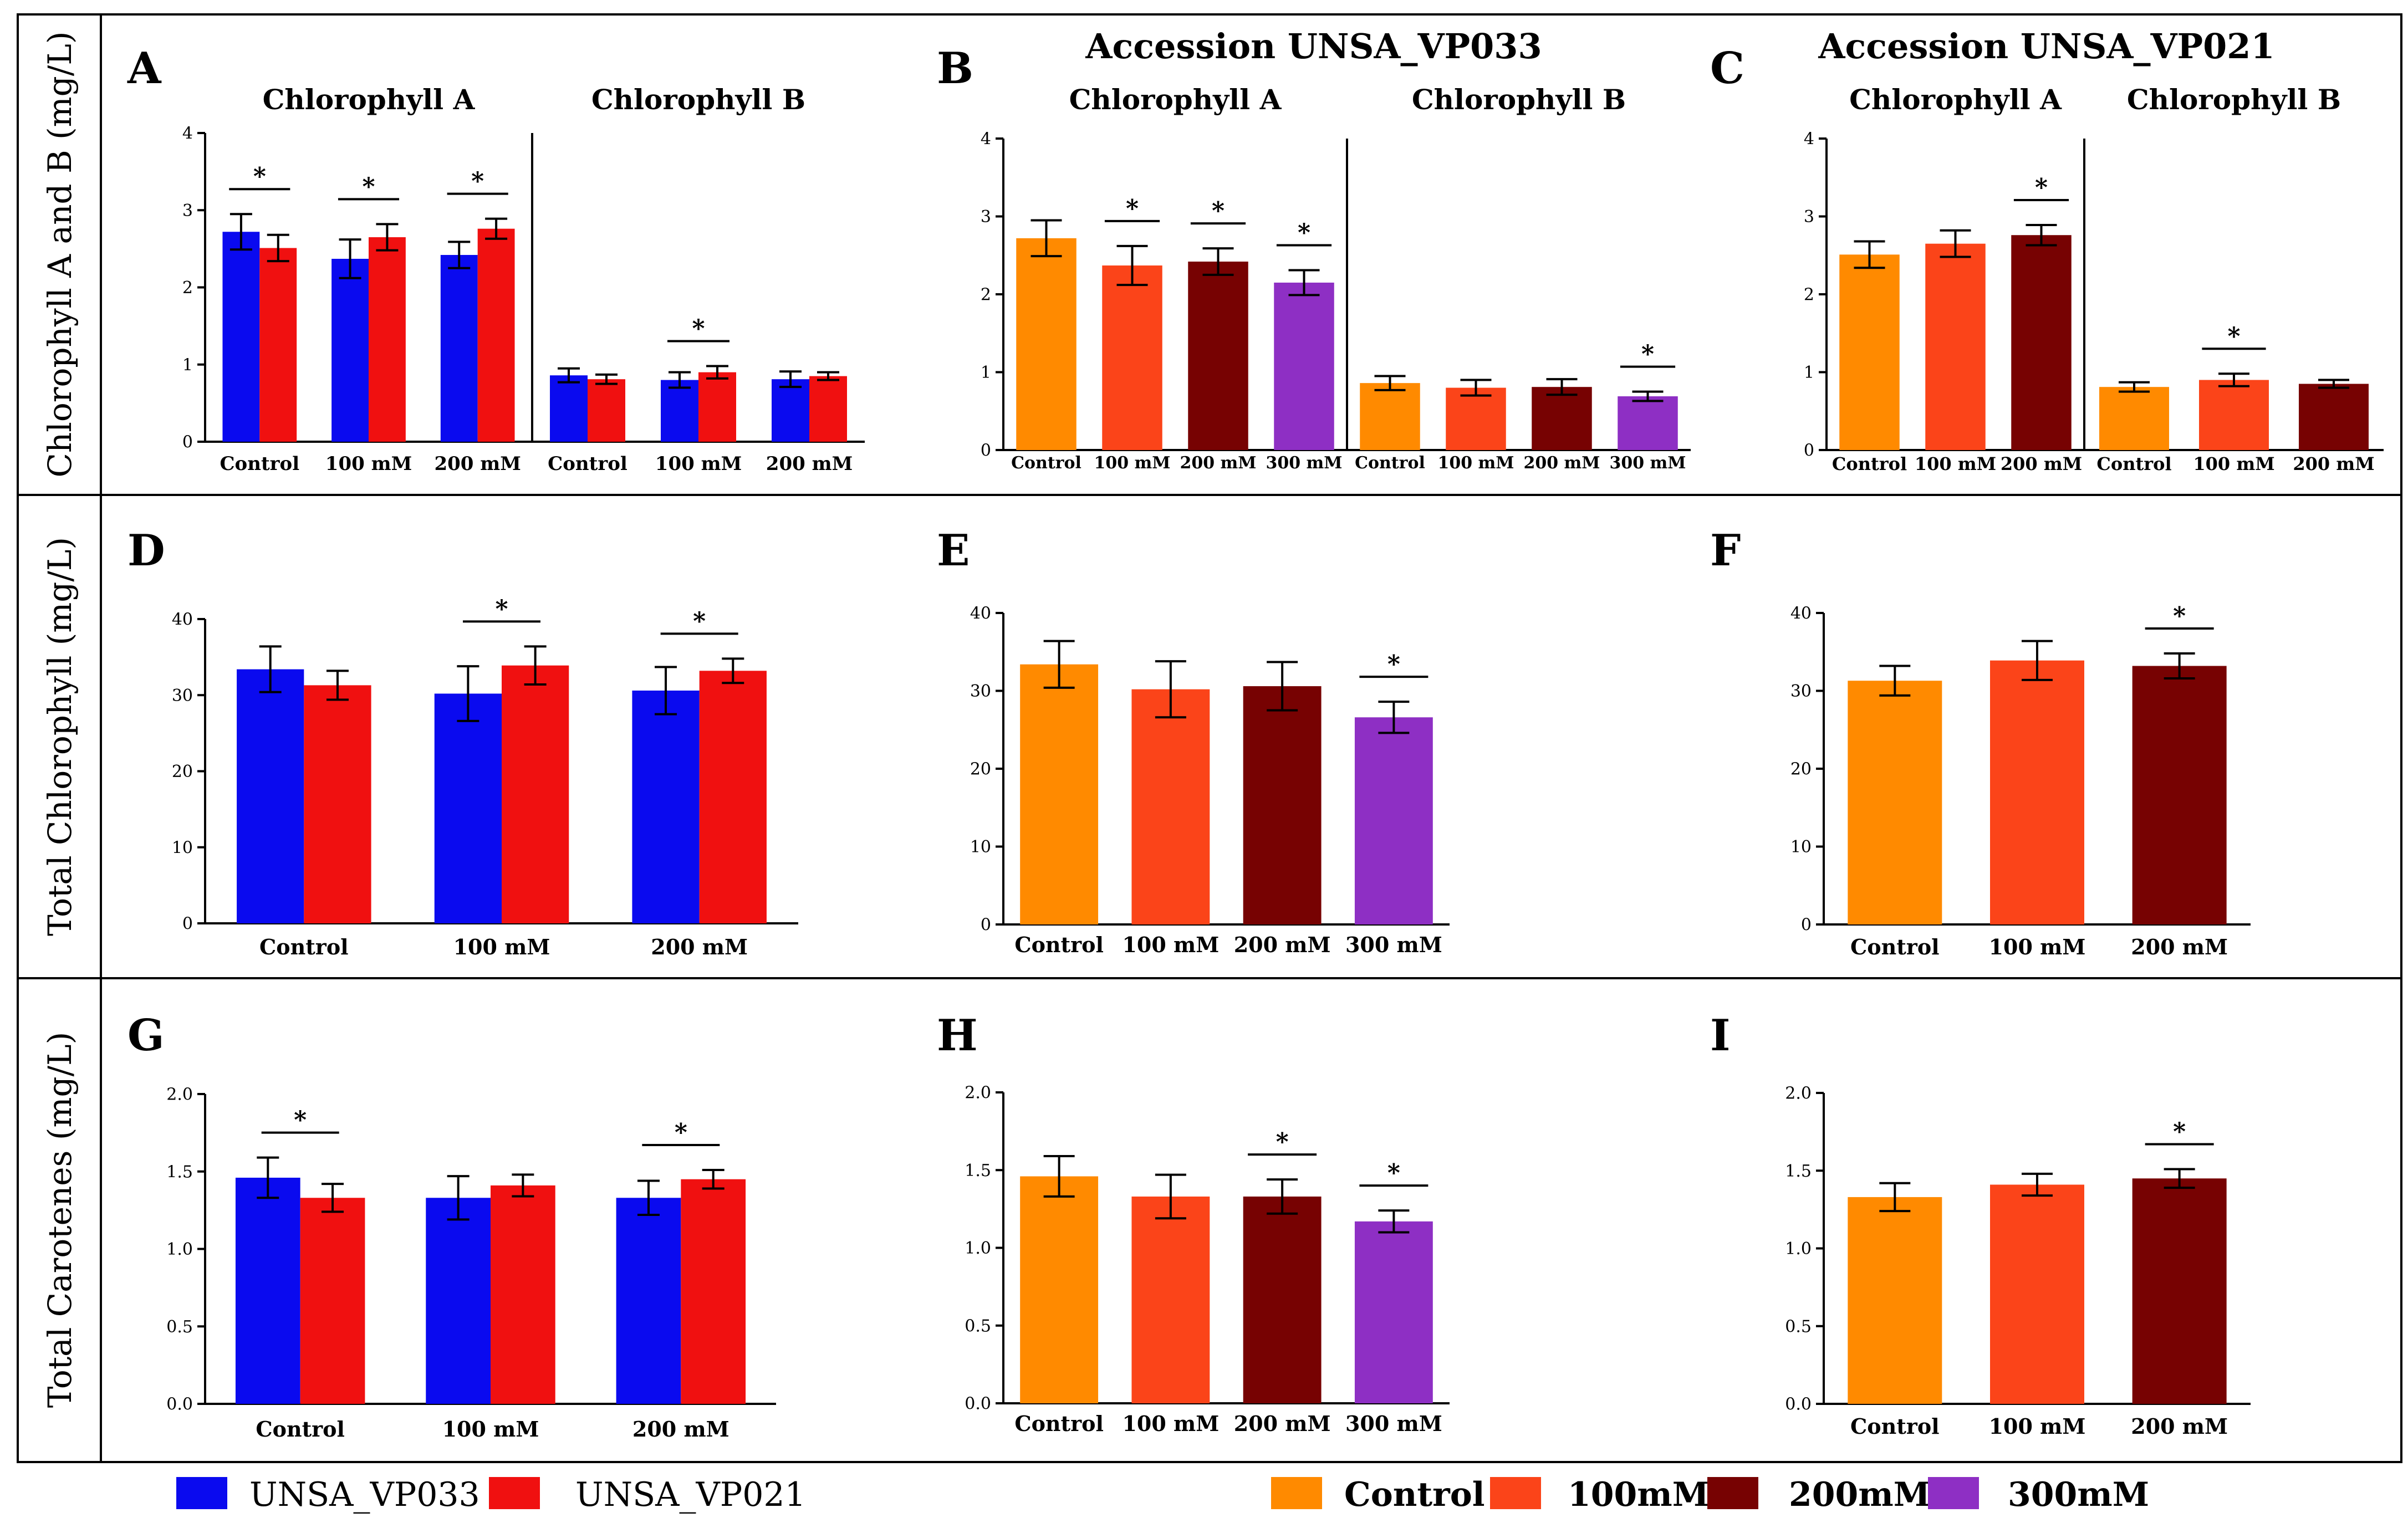 Image resolution: width=2408 pixels, height=1528 pixels. Describe the element at coordinates (1297, 1493) in the screenshot. I see `legend-swatch-control` at that location.